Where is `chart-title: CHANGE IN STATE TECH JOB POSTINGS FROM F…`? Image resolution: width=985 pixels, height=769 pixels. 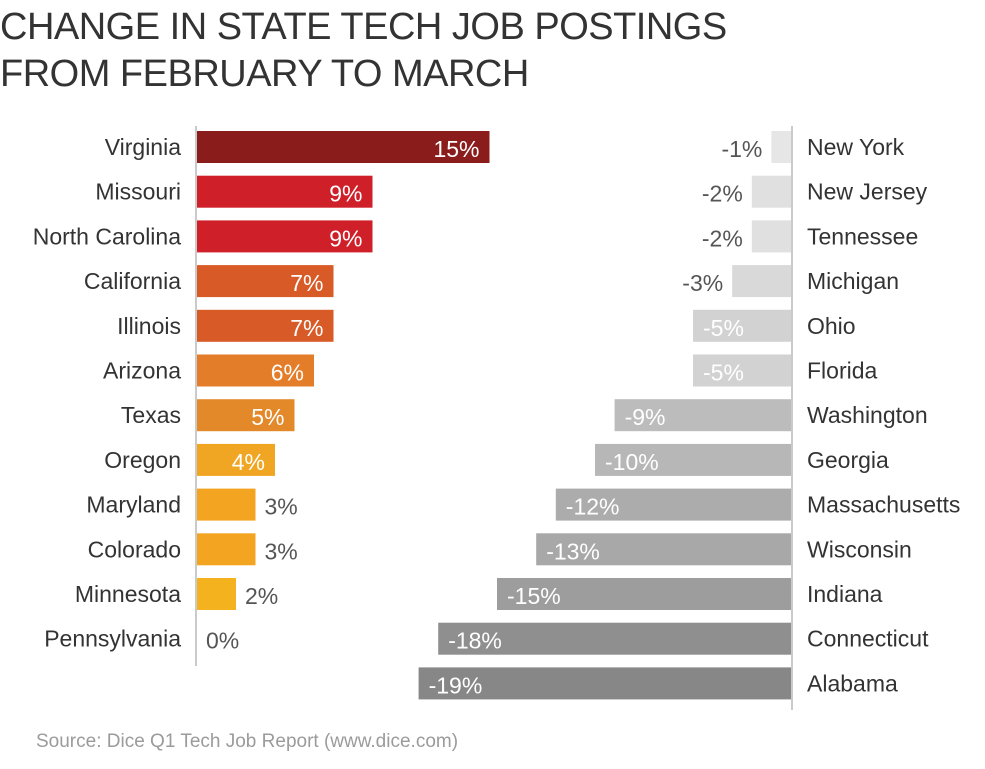 chart-title: CHANGE IN STATE TECH JOB POSTINGS FROM F… is located at coordinates (363, 51).